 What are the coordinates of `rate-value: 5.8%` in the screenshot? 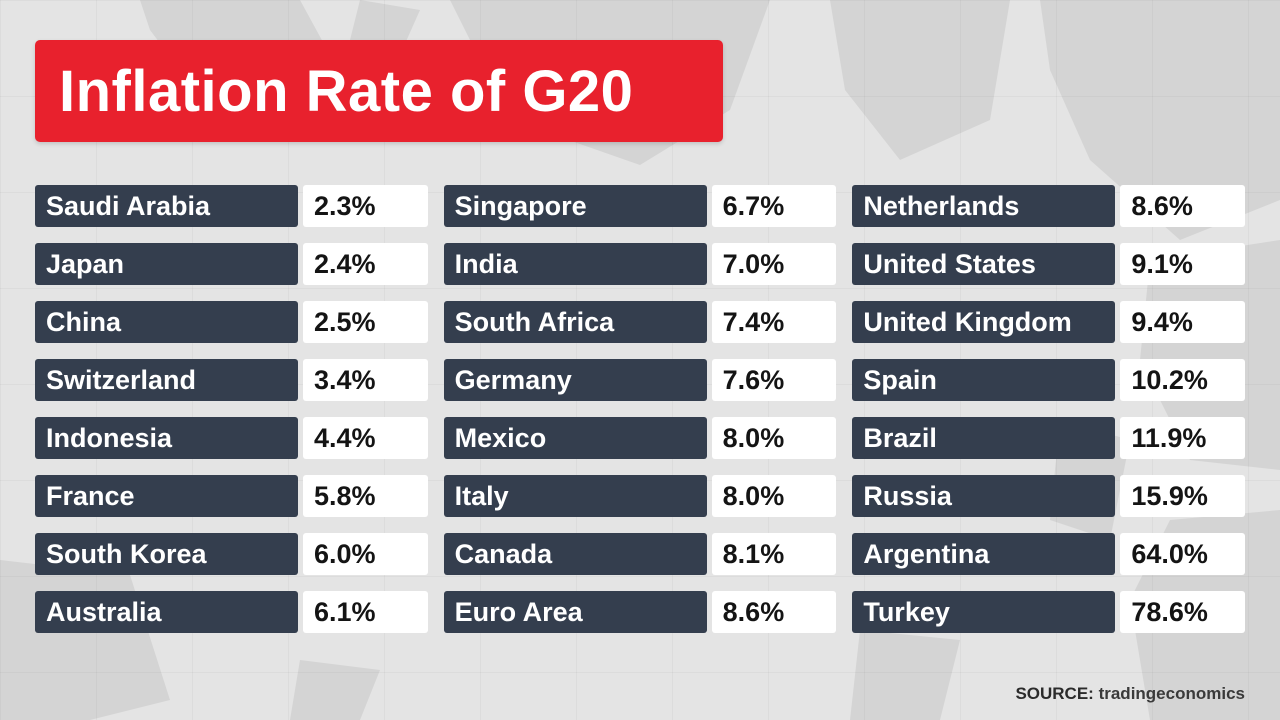 It's located at (365, 496).